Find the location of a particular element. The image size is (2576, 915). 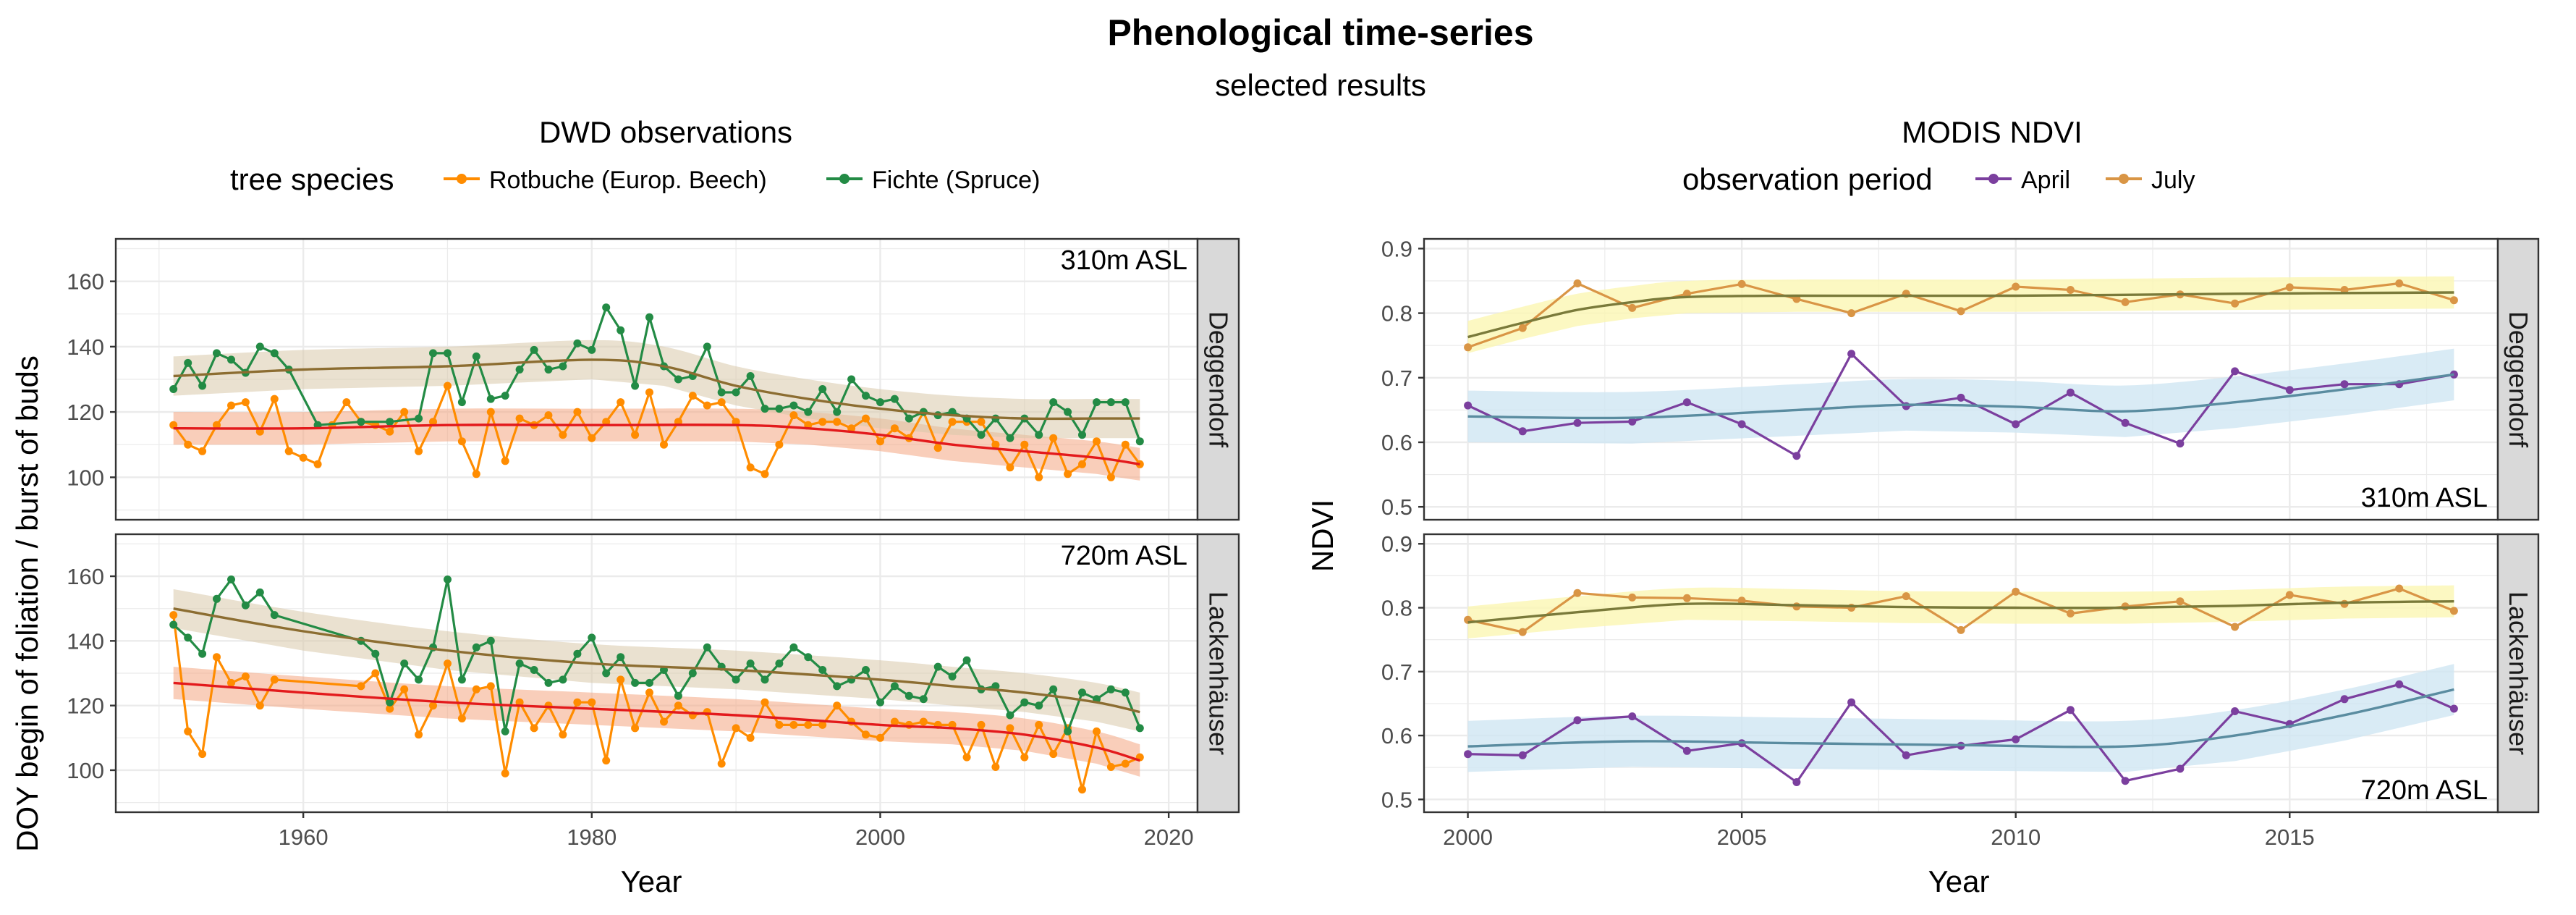

right-legend-label-april: April is located at coordinates (2046, 180).